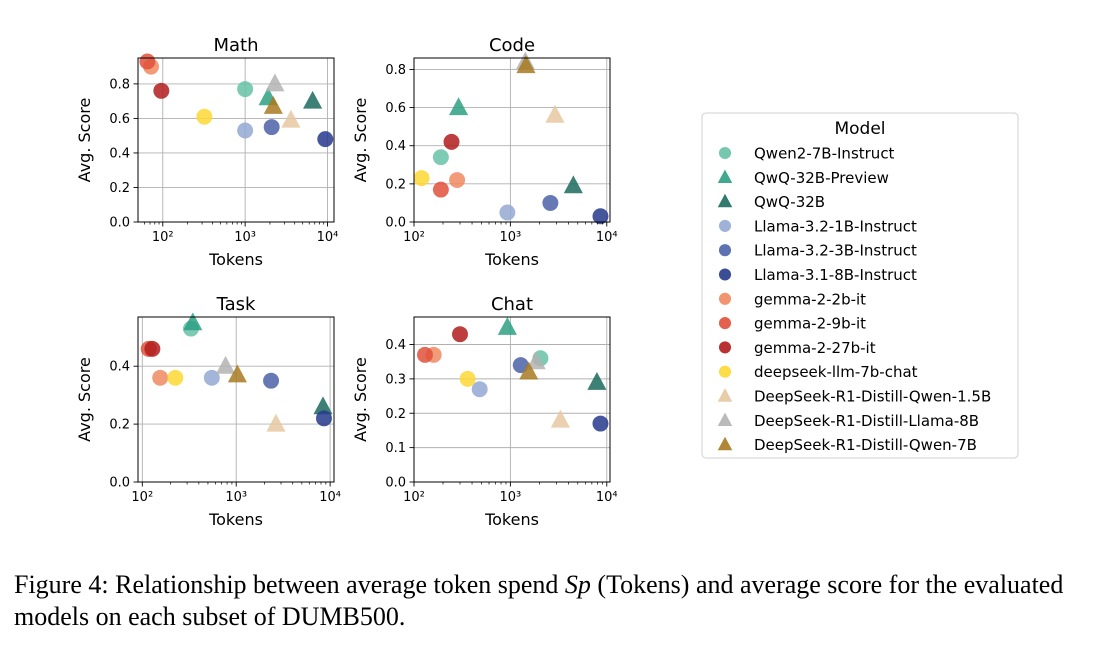  What do you see at coordinates (597, 380) in the screenshot?
I see `point-chat-qwq-32b` at bounding box center [597, 380].